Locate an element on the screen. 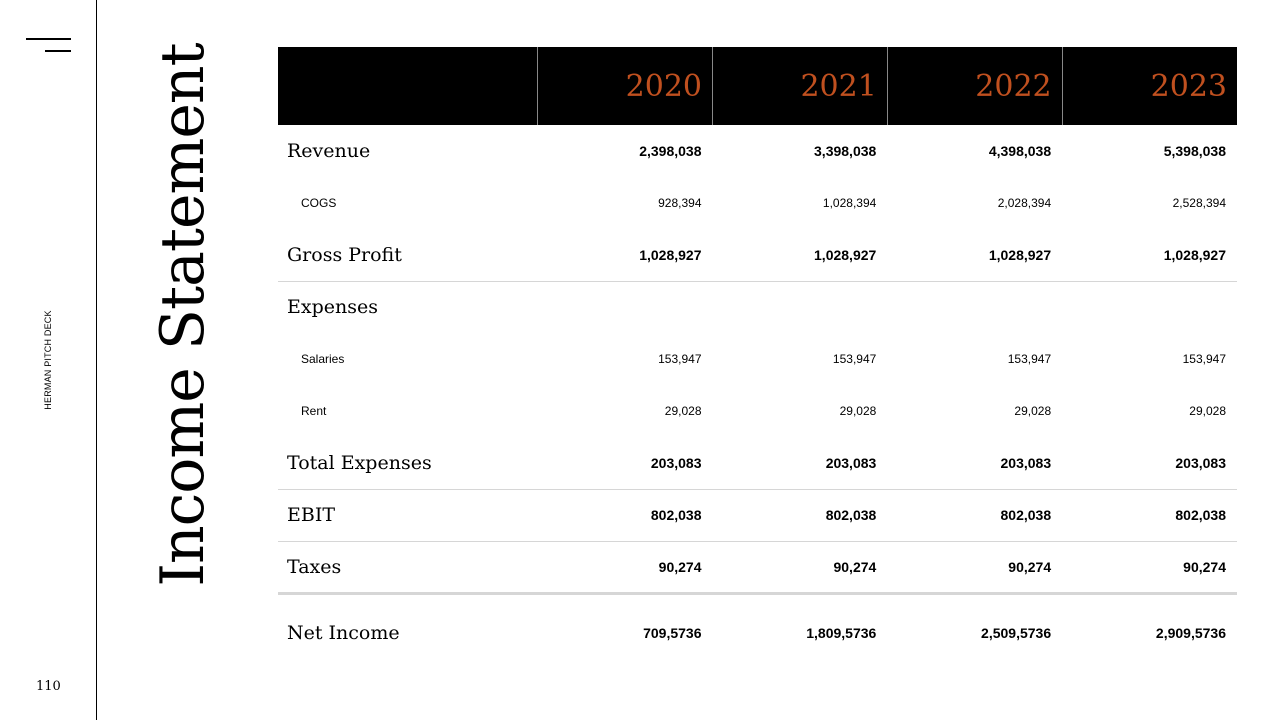  page-title: Income Statement is located at coordinates (183, 315).